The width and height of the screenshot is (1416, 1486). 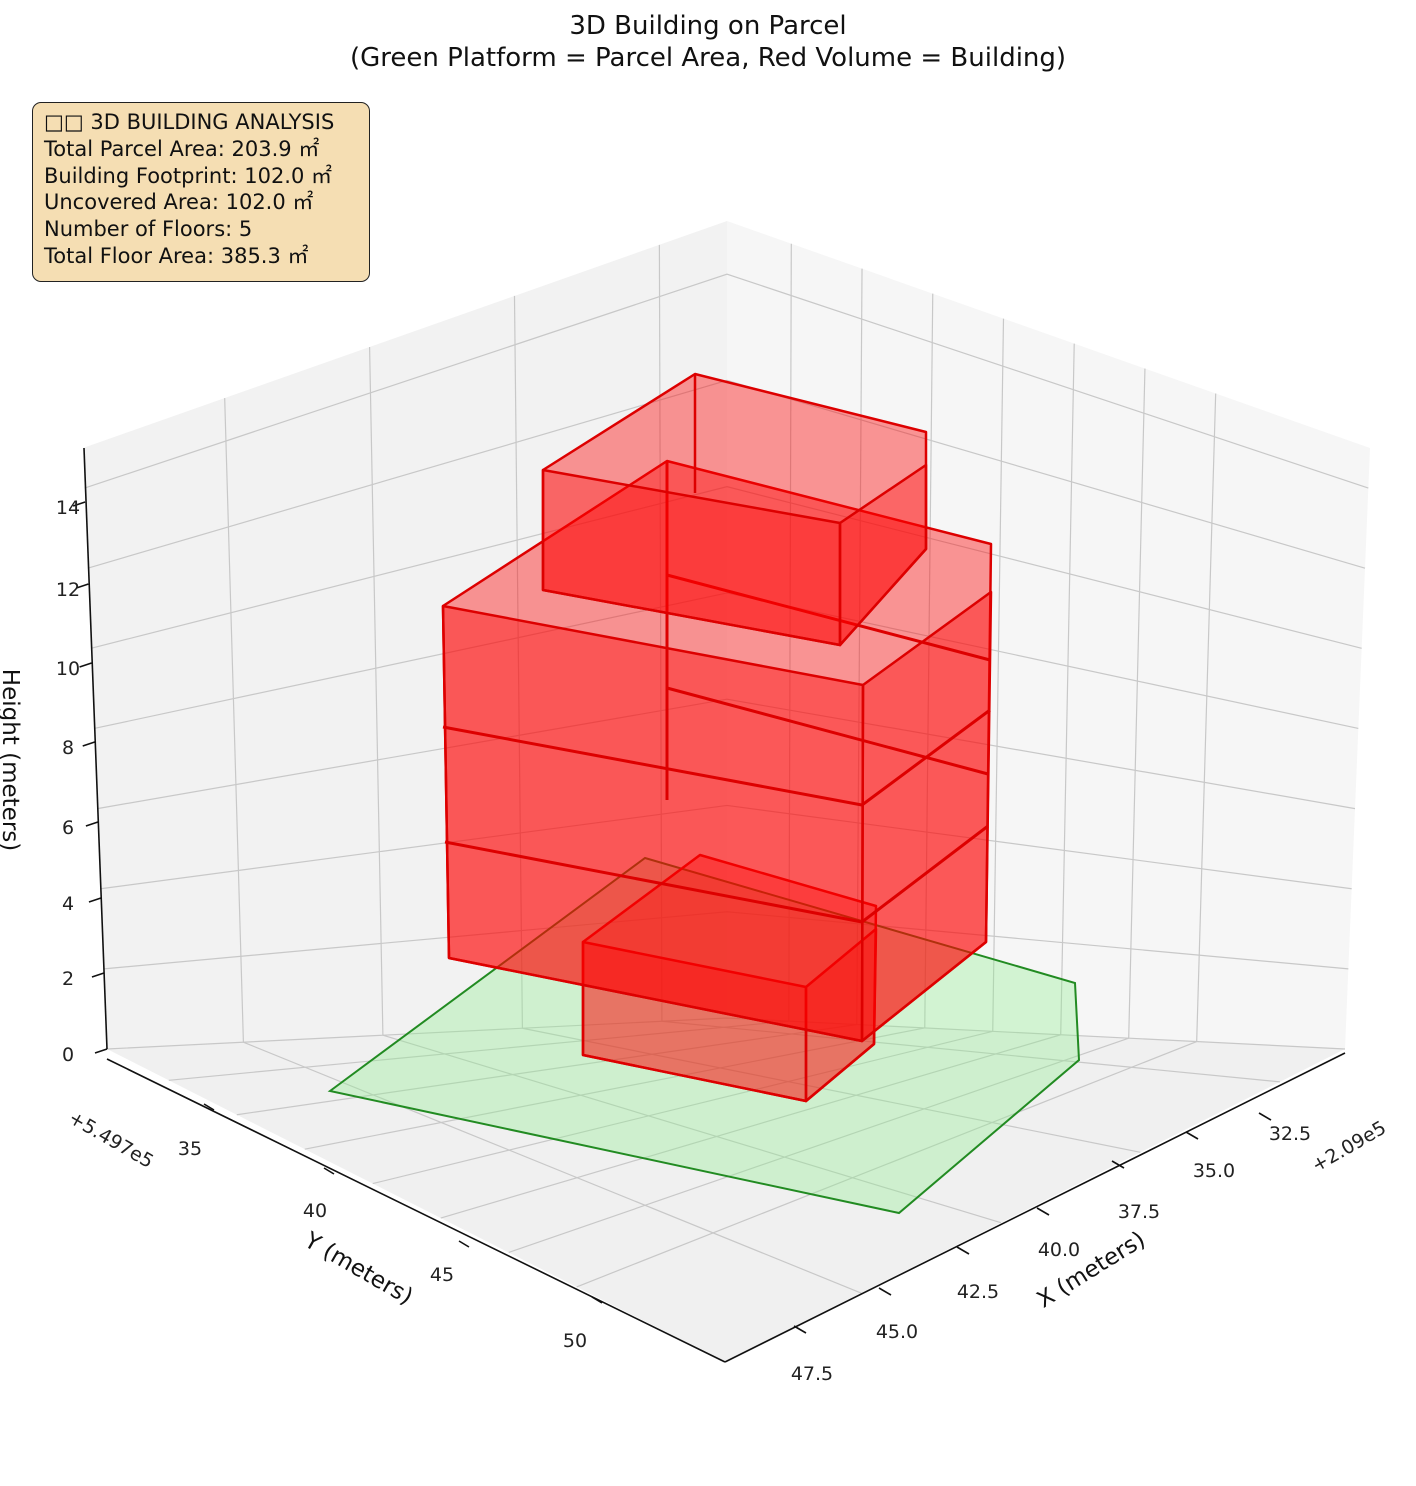 I want to click on z-tick-label: 2, so click(x=68, y=979).